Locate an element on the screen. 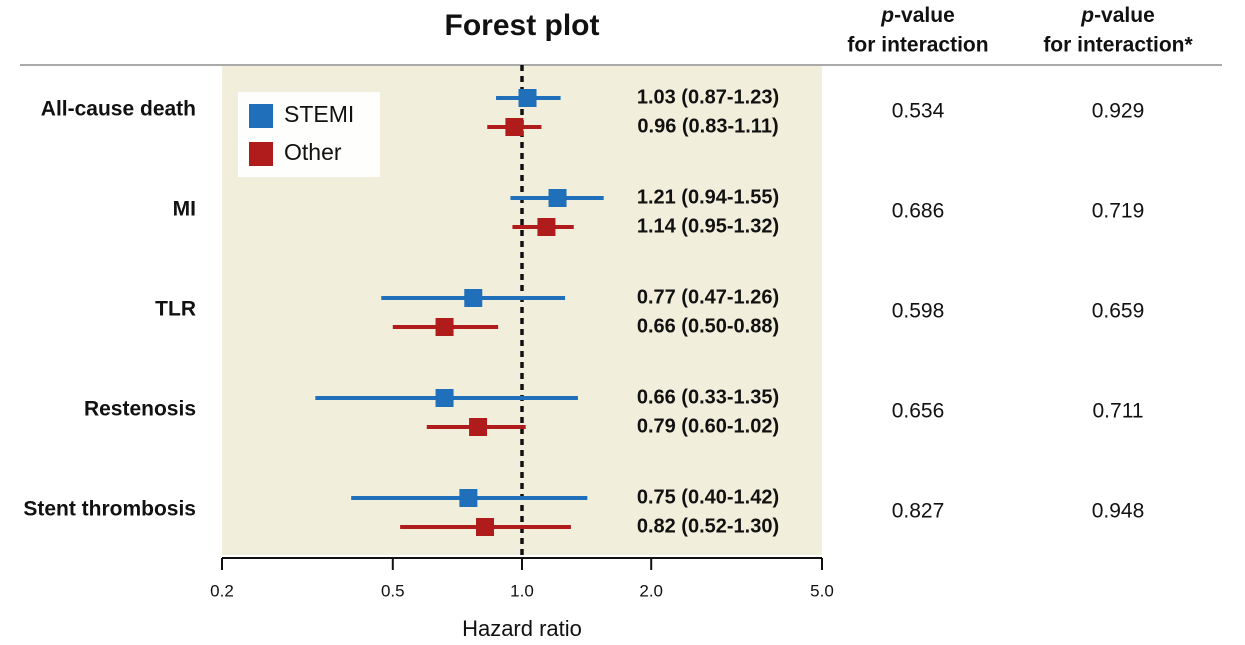 The width and height of the screenshot is (1245, 645). p-value: 0.948 is located at coordinates (1118, 511).